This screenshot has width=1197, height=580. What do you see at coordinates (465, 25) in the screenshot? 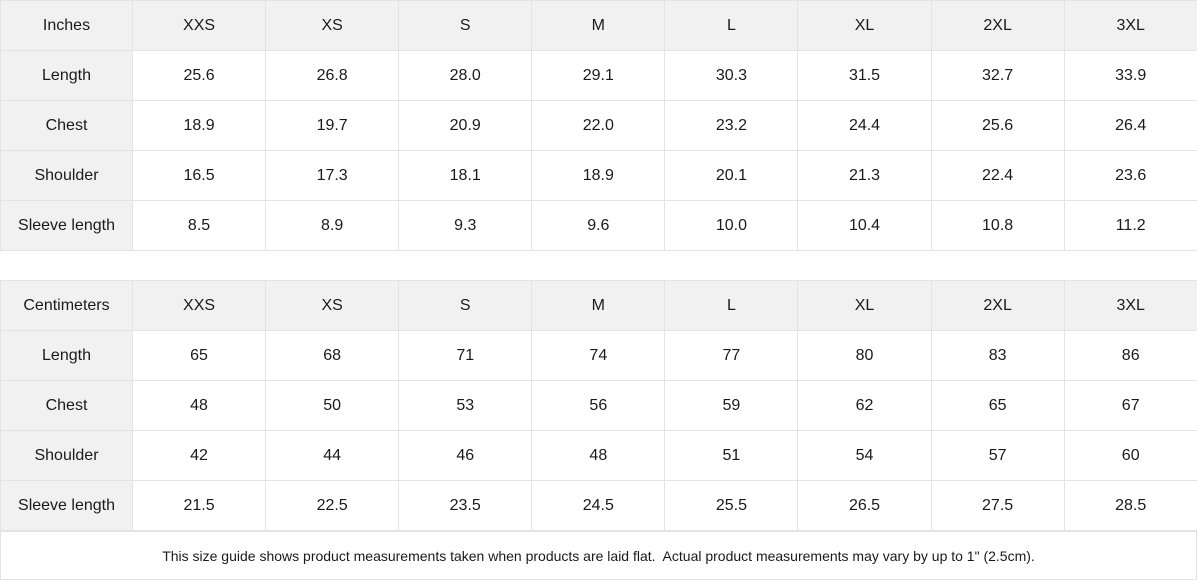
I see `inches-column-header-s: S` at bounding box center [465, 25].